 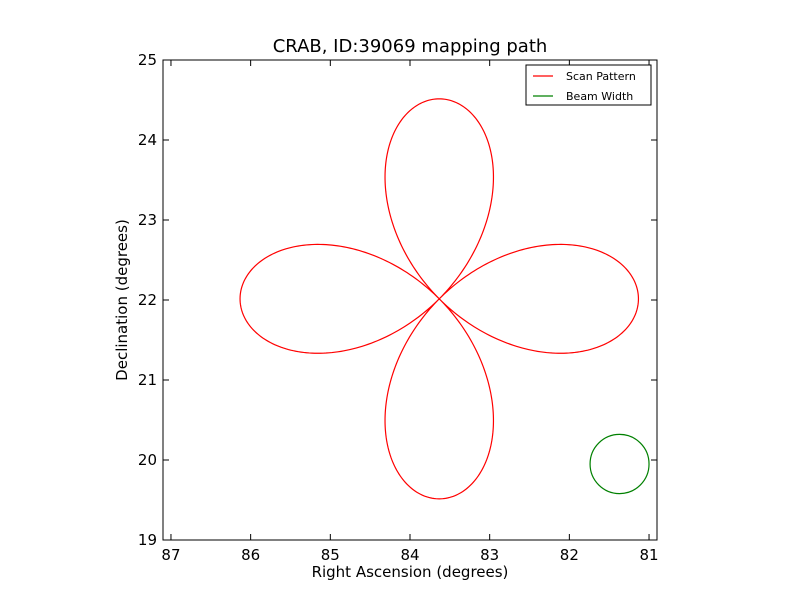 What do you see at coordinates (330, 555) in the screenshot?
I see `x-tick-label: 85` at bounding box center [330, 555].